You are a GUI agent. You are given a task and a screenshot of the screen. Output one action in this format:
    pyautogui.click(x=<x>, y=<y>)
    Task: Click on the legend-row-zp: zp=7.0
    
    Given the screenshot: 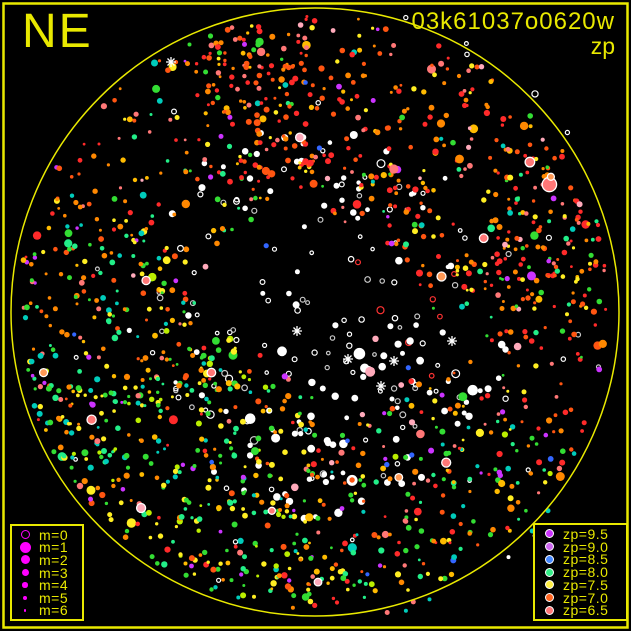 What is the action you would take?
    pyautogui.click(x=584, y=597)
    